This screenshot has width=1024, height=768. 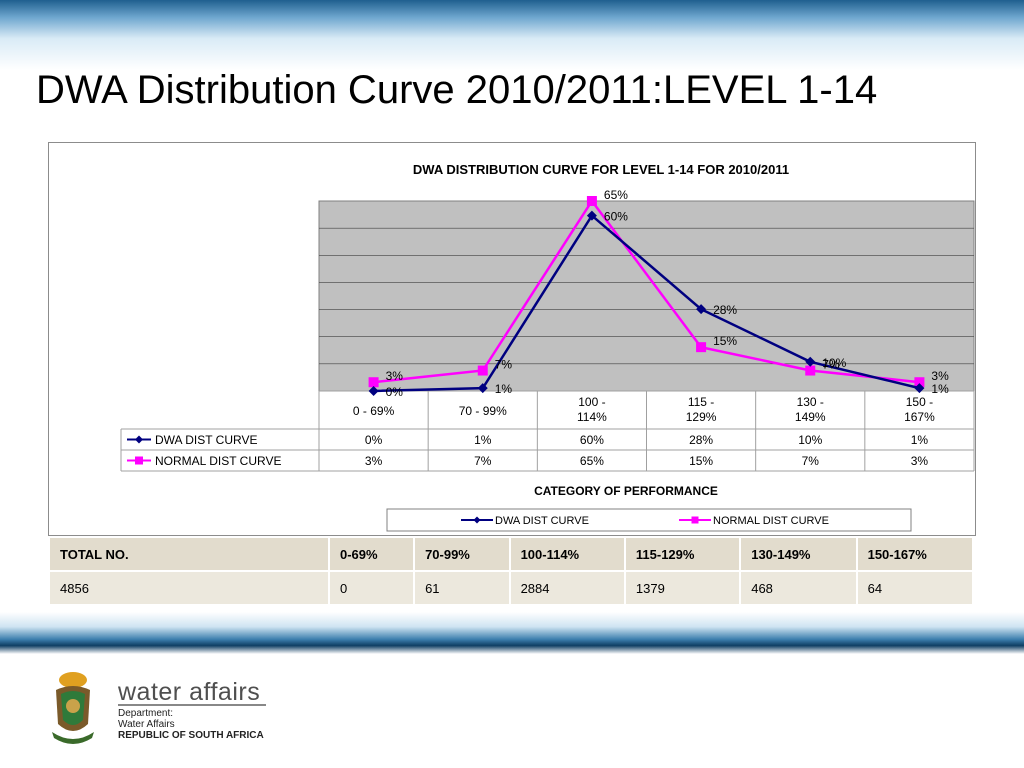 What do you see at coordinates (701, 440) in the screenshot?
I see `table-cell-value: 28%` at bounding box center [701, 440].